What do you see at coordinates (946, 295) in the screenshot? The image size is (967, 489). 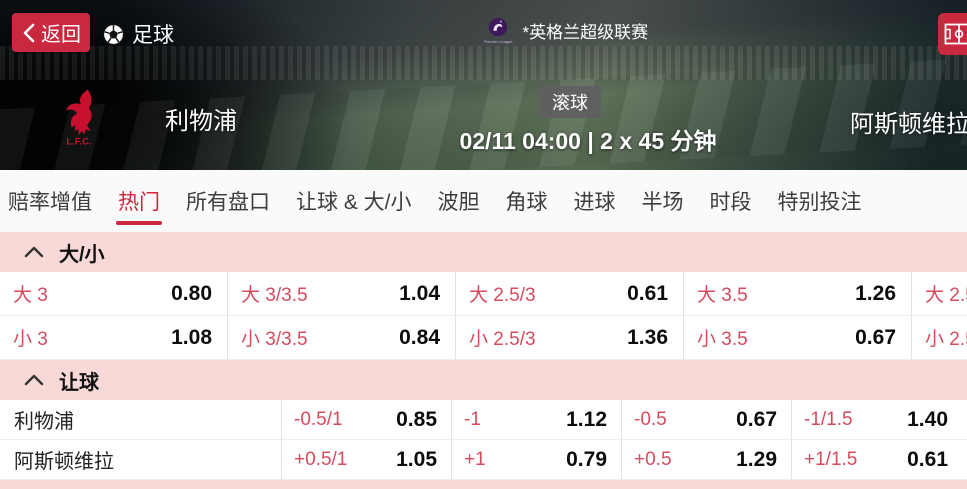 I see `odds-cell-over-25: 大 2.5` at bounding box center [946, 295].